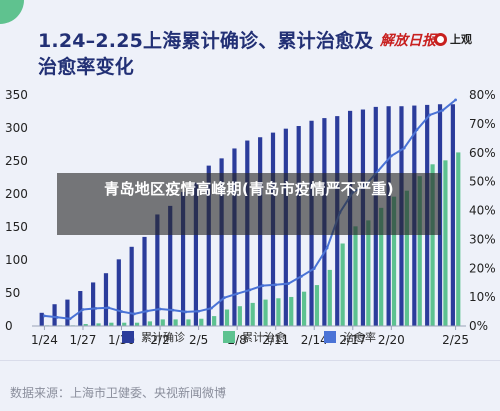 The height and width of the screenshot is (411, 500). Describe the element at coordinates (198, 340) in the screenshot. I see `x-tick-label: 2/5` at that location.